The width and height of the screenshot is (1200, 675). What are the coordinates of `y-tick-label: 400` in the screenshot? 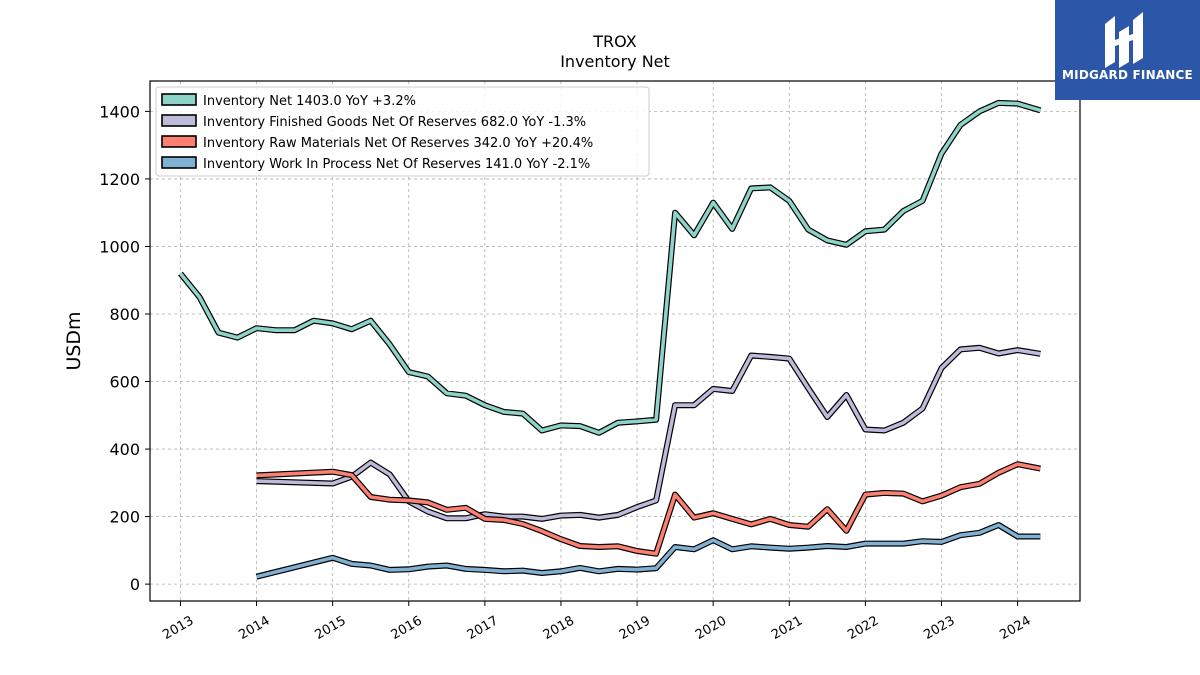 It's located at (124, 449).